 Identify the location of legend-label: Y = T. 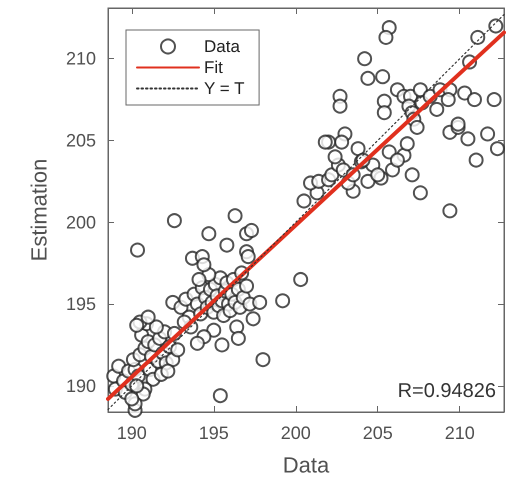
(224, 88).